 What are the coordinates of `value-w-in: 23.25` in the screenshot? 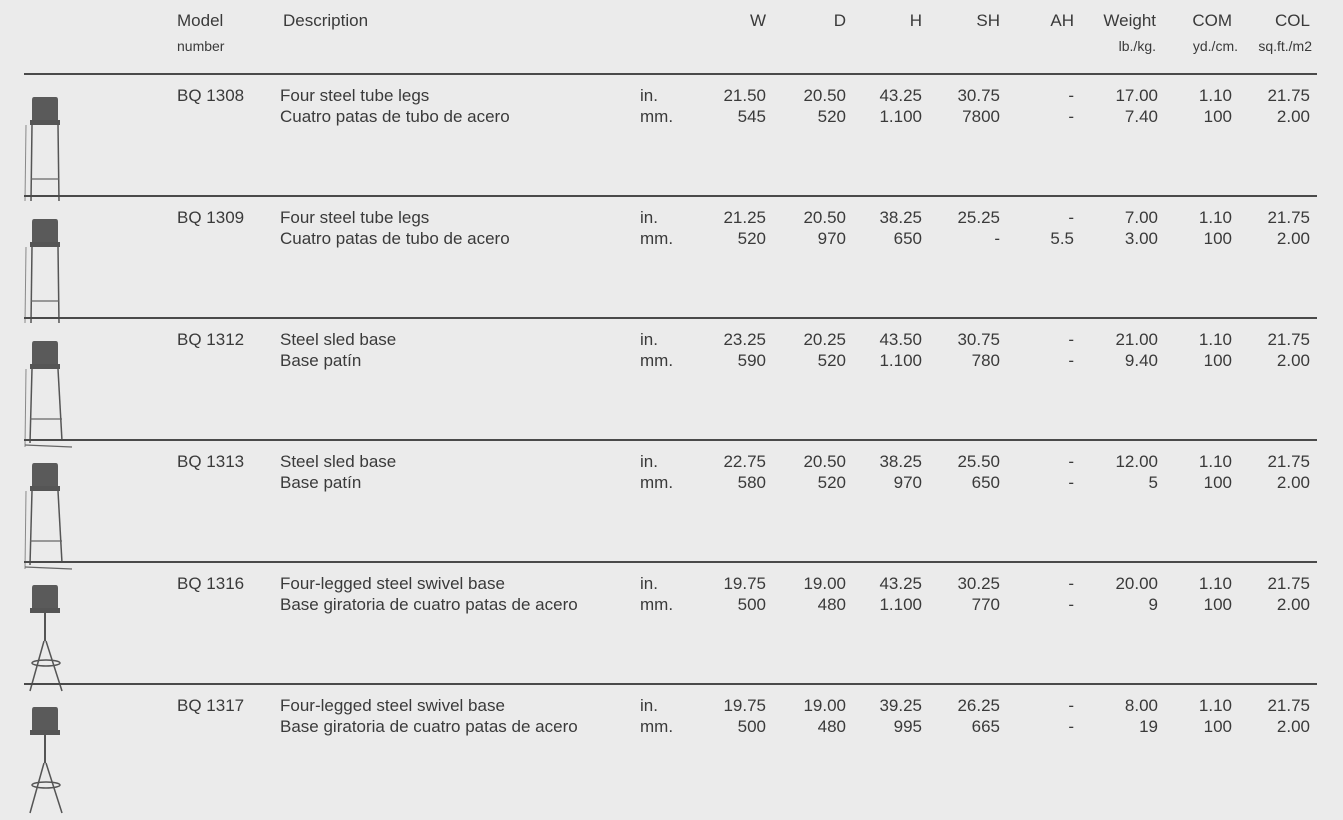 It's located at (744, 339).